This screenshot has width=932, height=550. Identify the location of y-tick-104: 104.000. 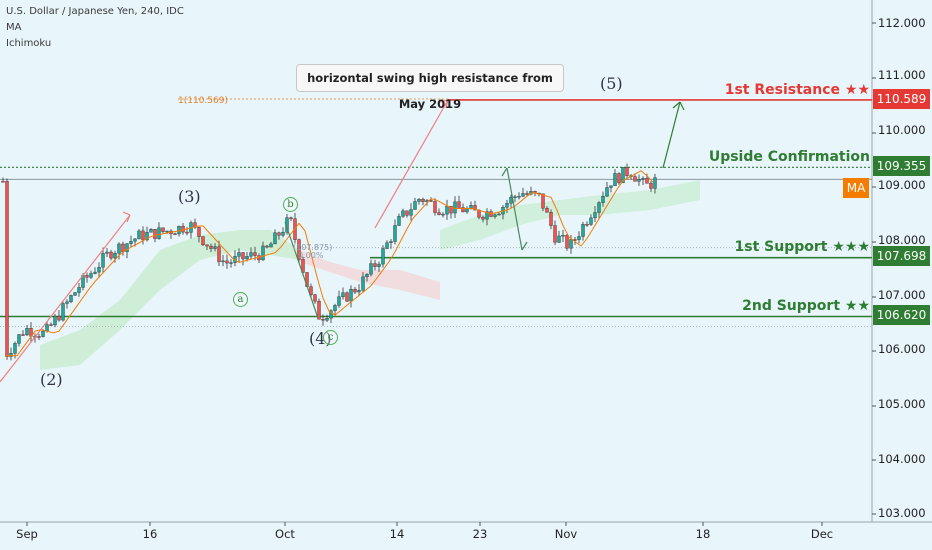
(902, 459).